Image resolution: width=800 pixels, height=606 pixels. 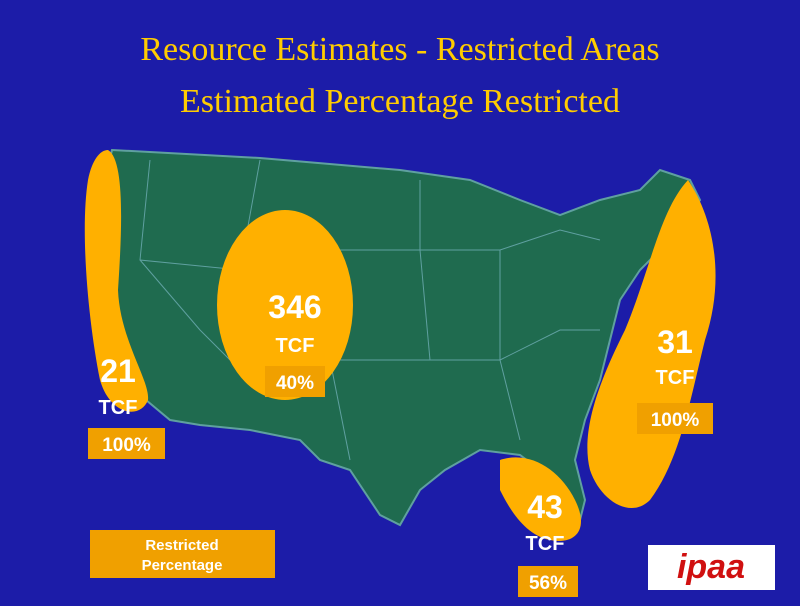 I want to click on region-value: 21, so click(x=118, y=371).